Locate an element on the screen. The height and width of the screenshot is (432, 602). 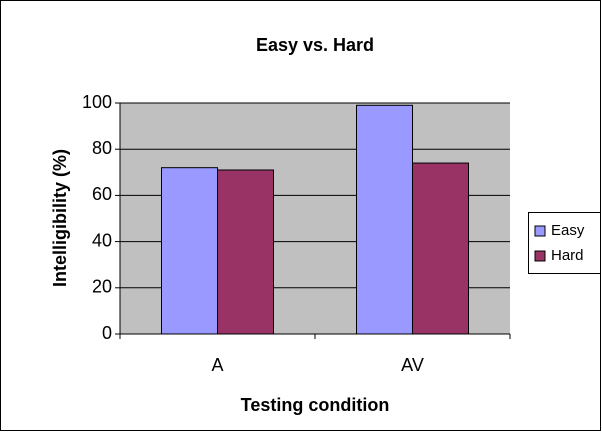
x-axis-label: Testing condition is located at coordinates (315, 405).